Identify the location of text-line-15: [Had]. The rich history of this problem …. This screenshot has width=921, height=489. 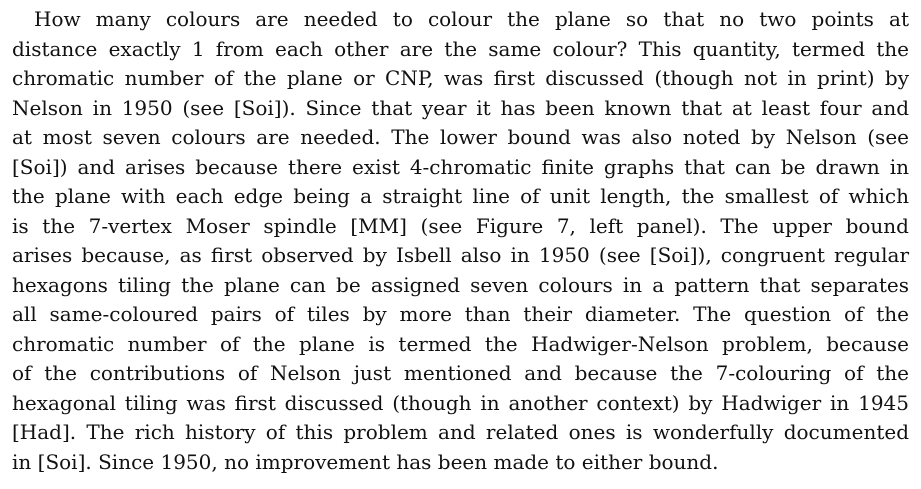
(460, 432).